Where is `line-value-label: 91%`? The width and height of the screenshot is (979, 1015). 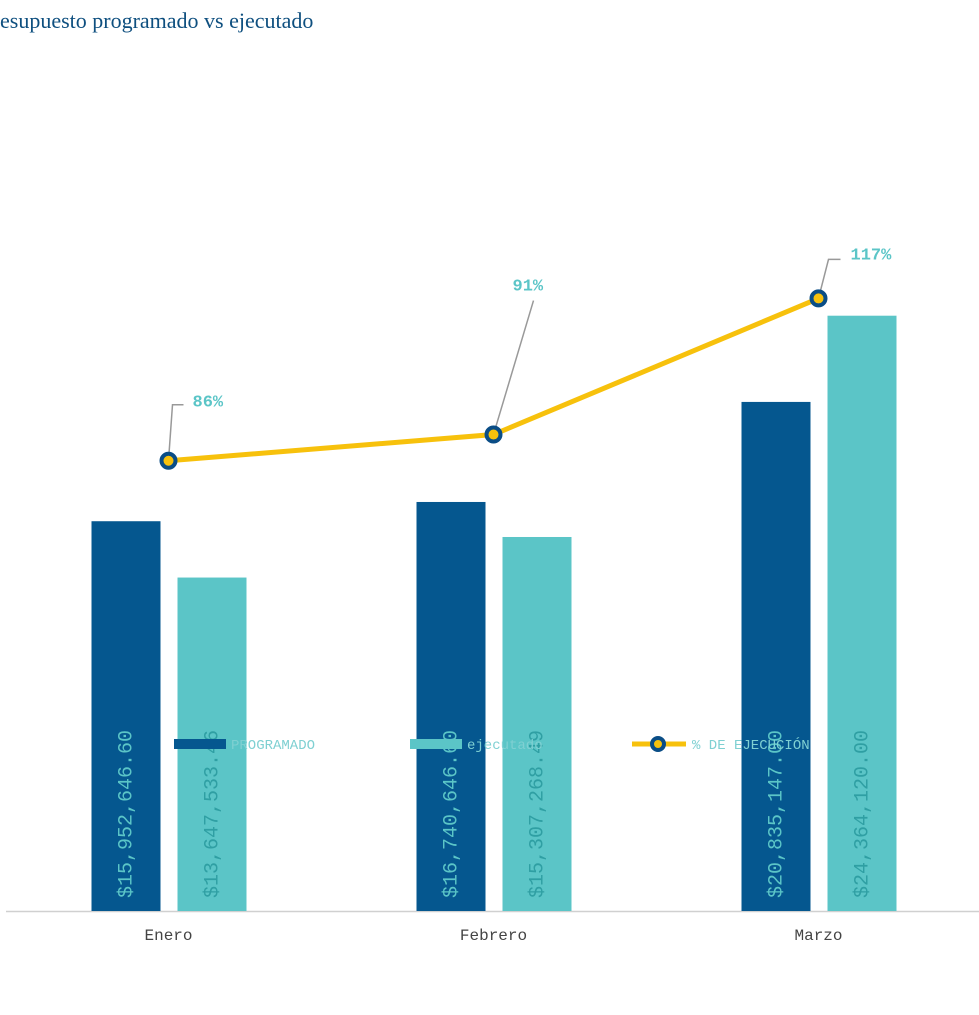 line-value-label: 91% is located at coordinates (528, 287).